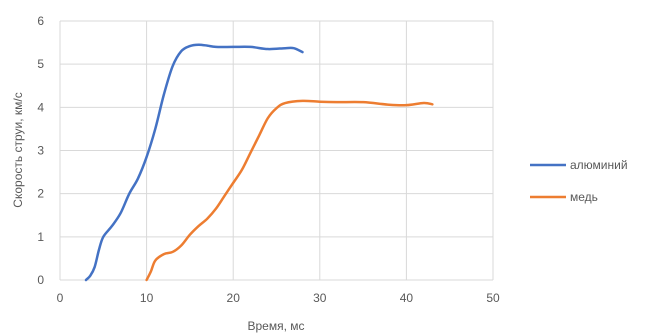  Describe the element at coordinates (275, 326) in the screenshot. I see `x-axis-title: Время, мс` at that location.